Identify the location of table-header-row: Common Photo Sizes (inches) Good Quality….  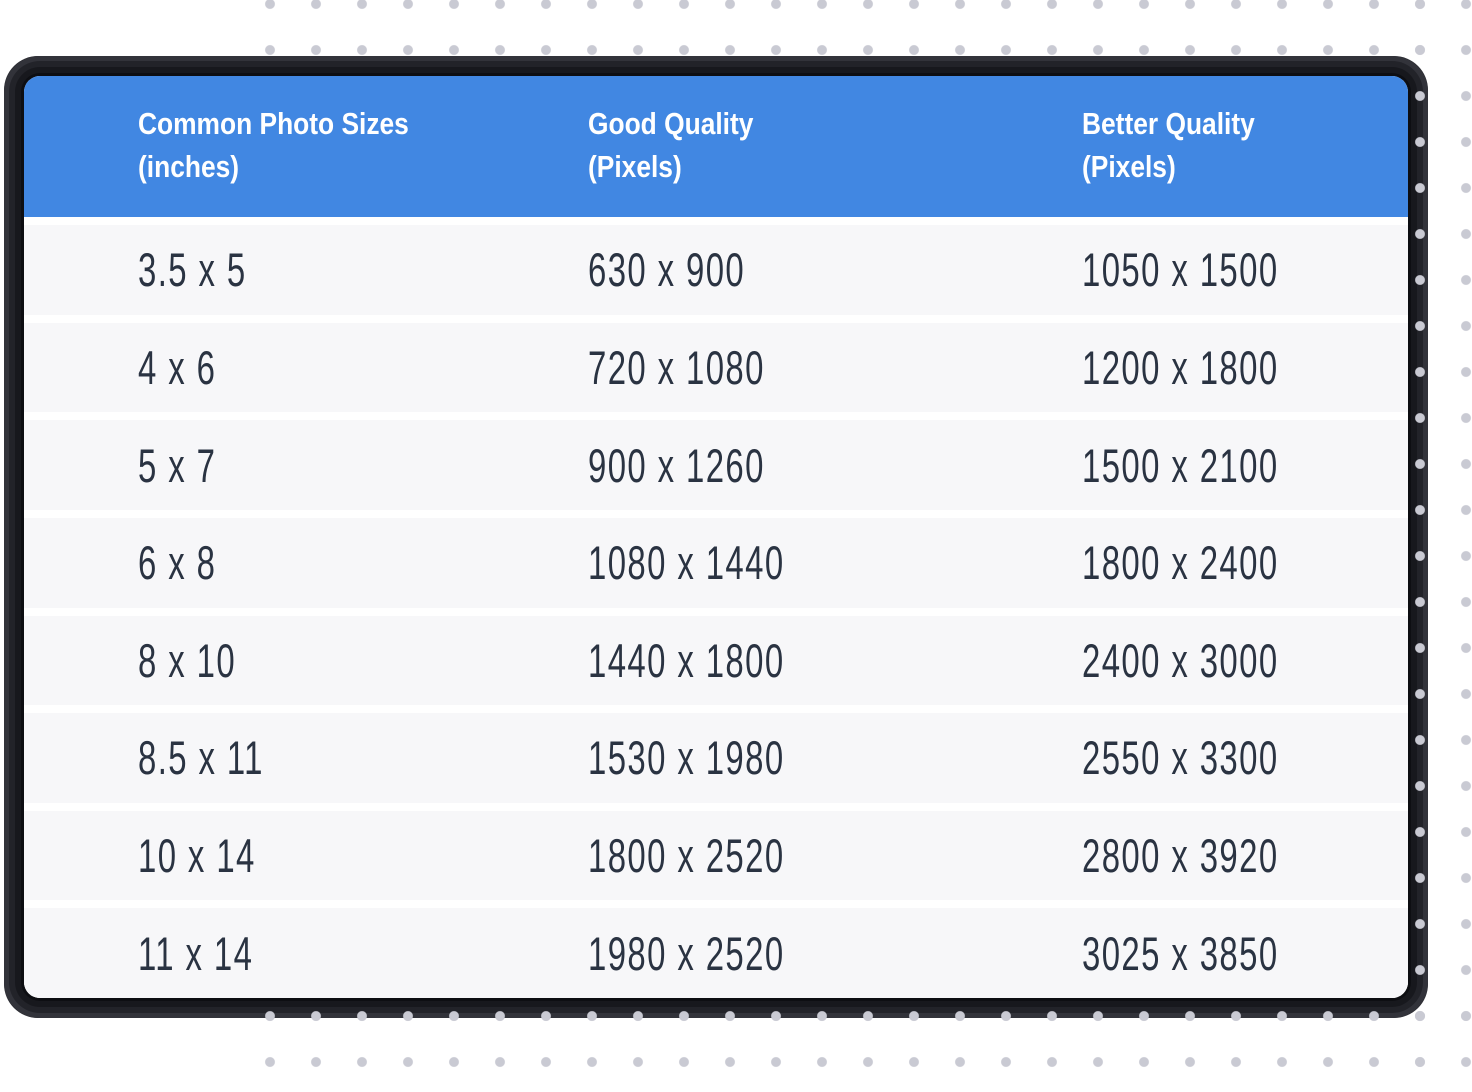
(716, 146).